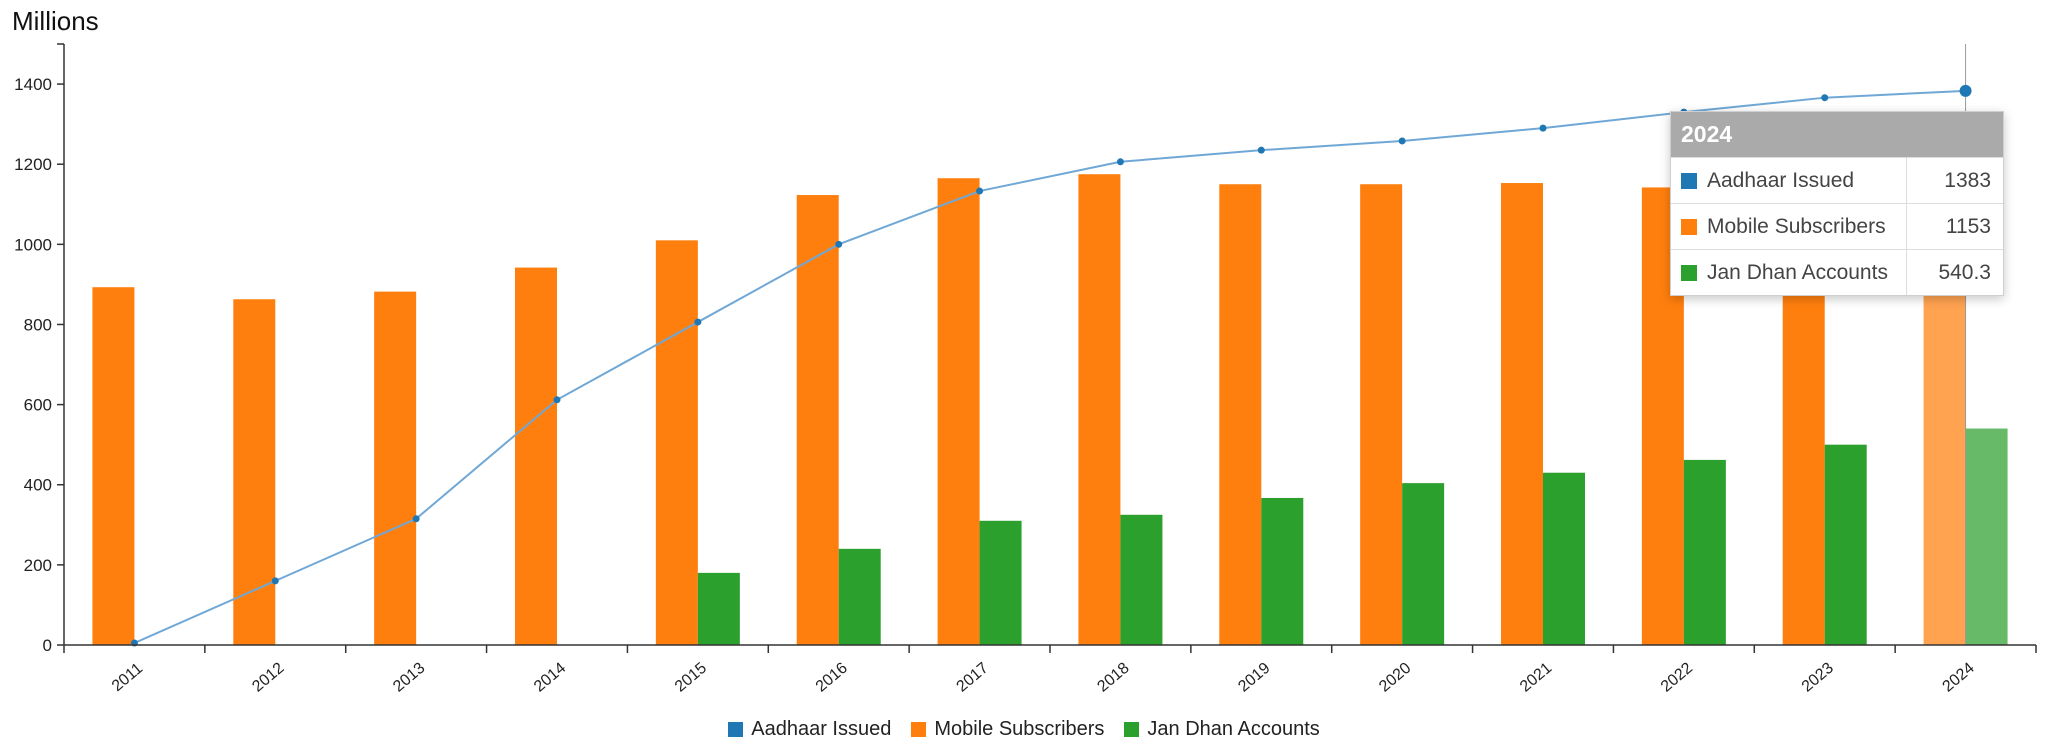  What do you see at coordinates (55, 21) in the screenshot?
I see `y-axis-unit-label: Millions` at bounding box center [55, 21].